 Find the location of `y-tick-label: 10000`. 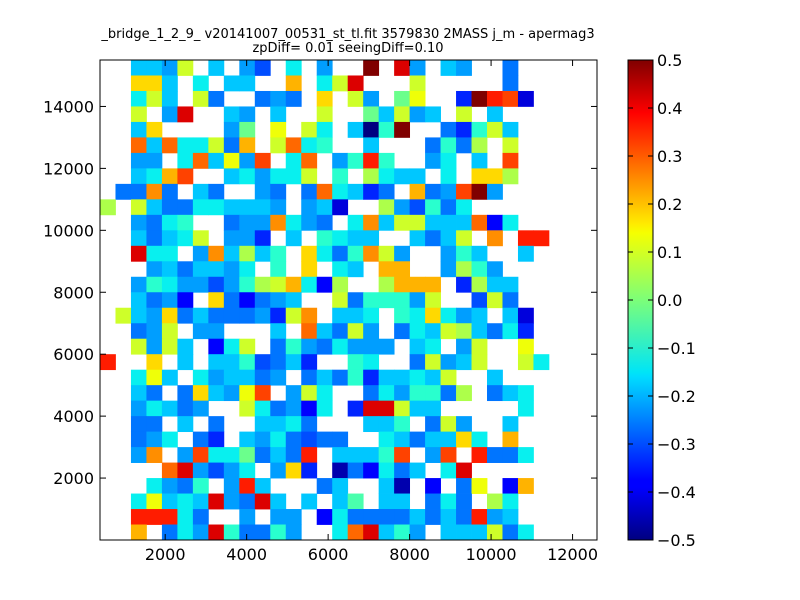

y-tick-label: 10000 is located at coordinates (68, 230).